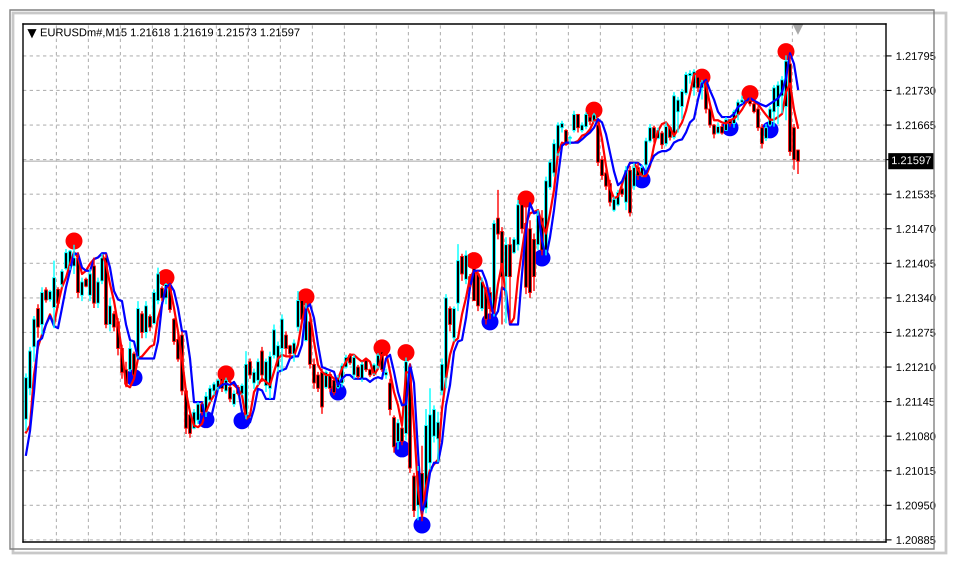 This screenshot has height=563, width=956. I want to click on y-tick-label: 1.20885, so click(916, 540).